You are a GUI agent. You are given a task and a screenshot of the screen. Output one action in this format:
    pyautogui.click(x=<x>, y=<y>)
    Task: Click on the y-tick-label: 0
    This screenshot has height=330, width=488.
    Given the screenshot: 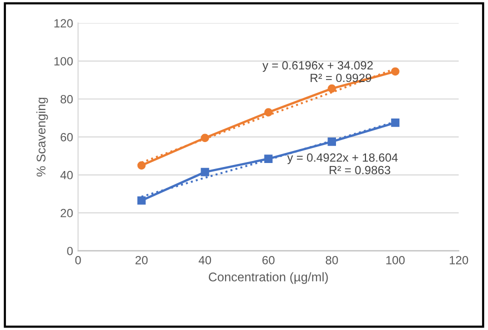 What is the action you would take?
    pyautogui.click(x=70, y=251)
    